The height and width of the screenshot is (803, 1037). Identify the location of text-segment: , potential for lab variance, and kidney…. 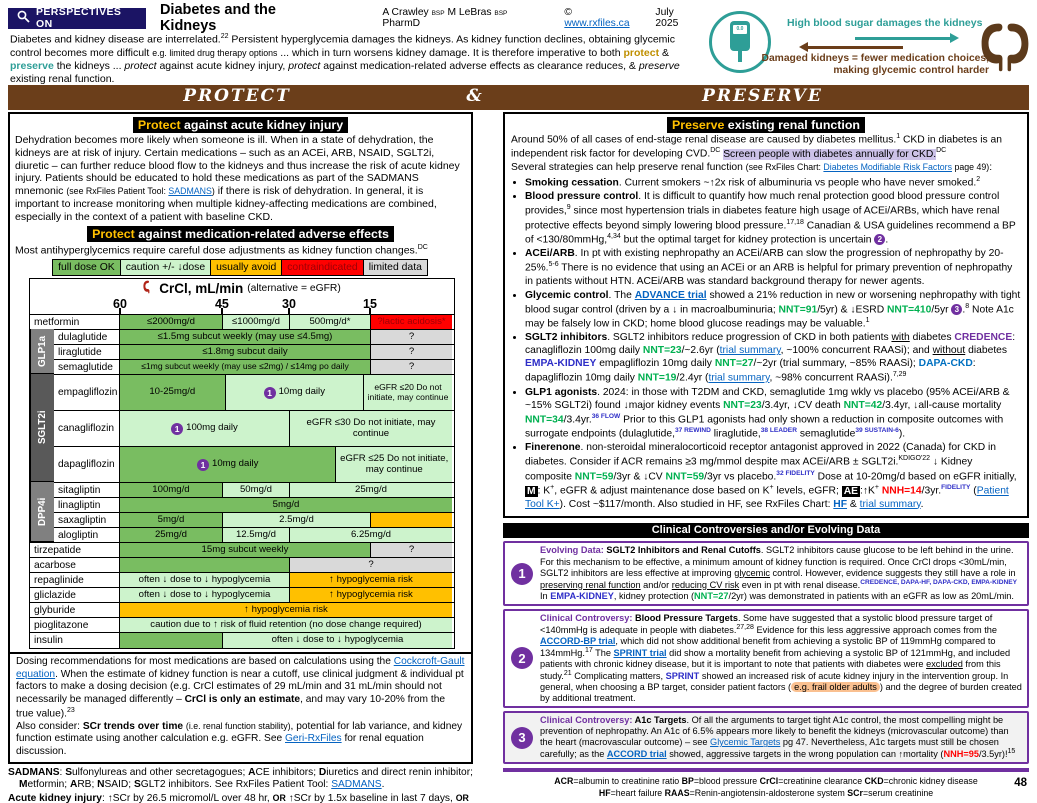
(239, 732).